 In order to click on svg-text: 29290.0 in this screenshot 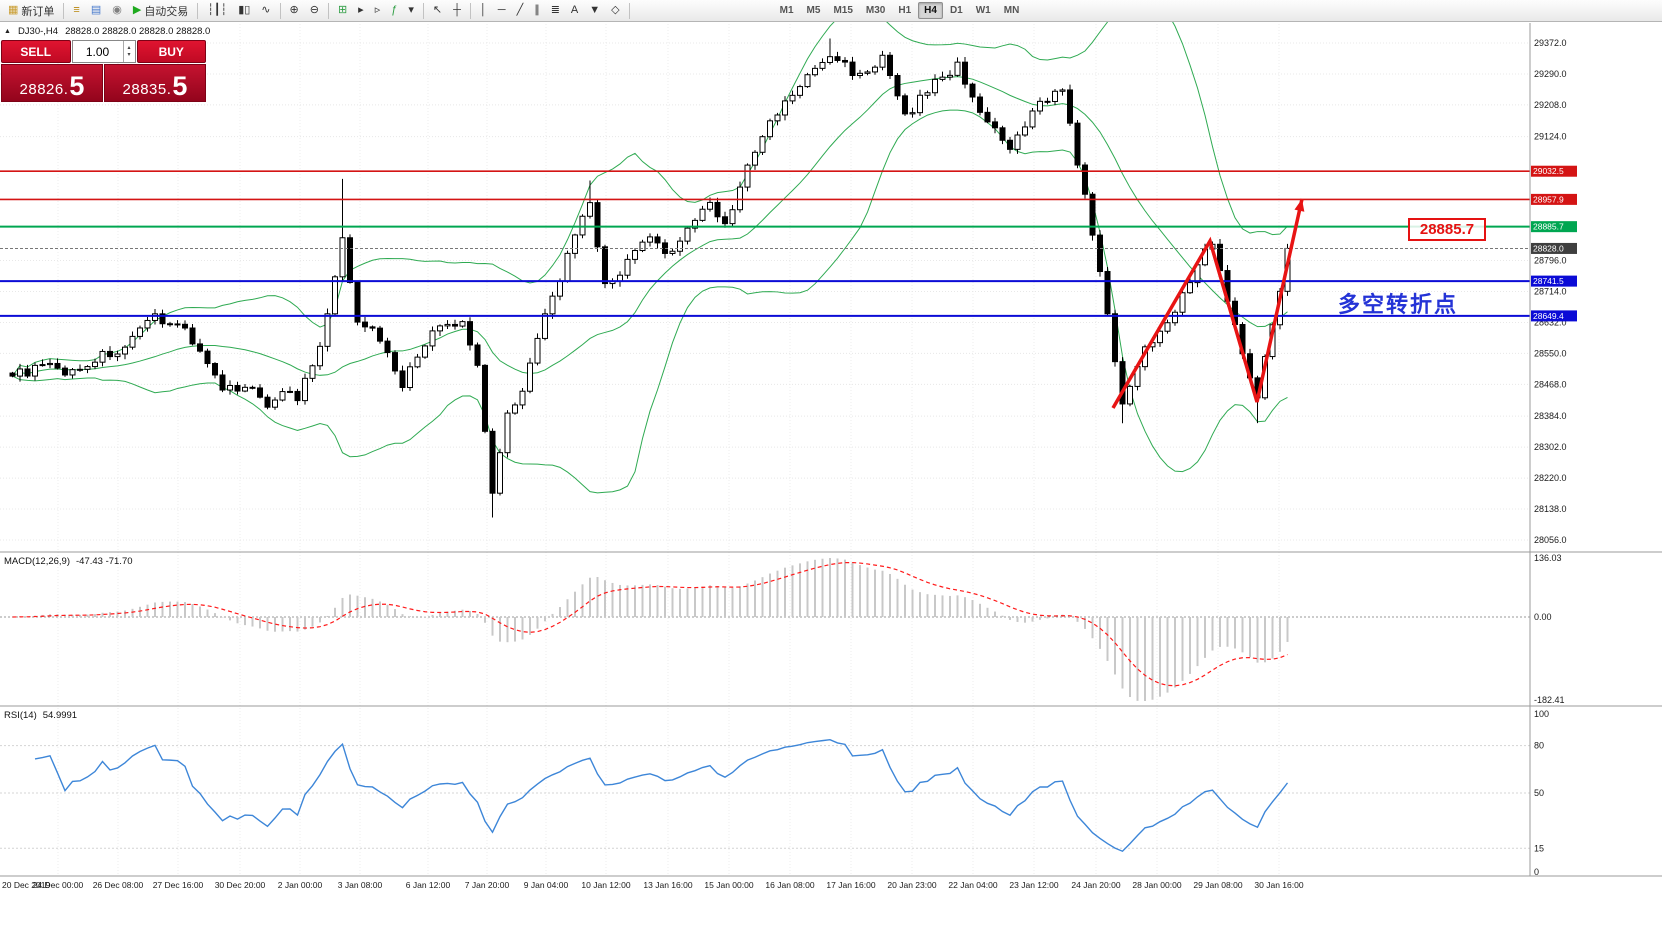, I will do `click(1550, 74)`.